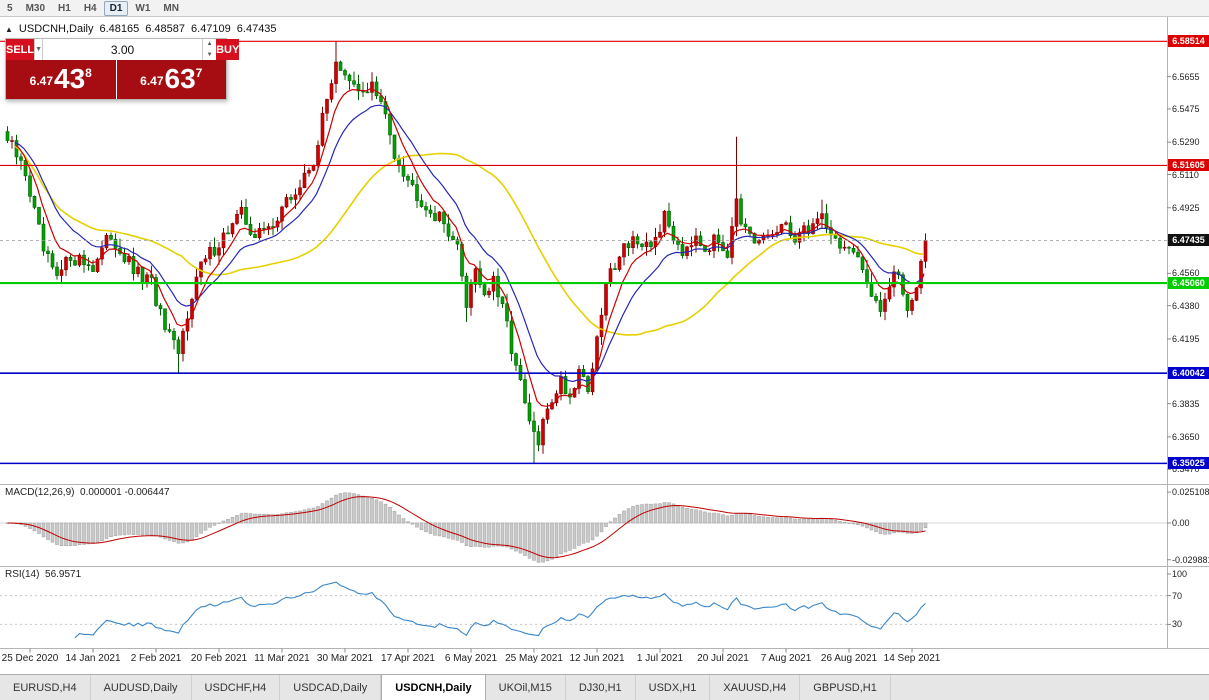  I want to click on direction-up-icon: ▲, so click(9, 29).